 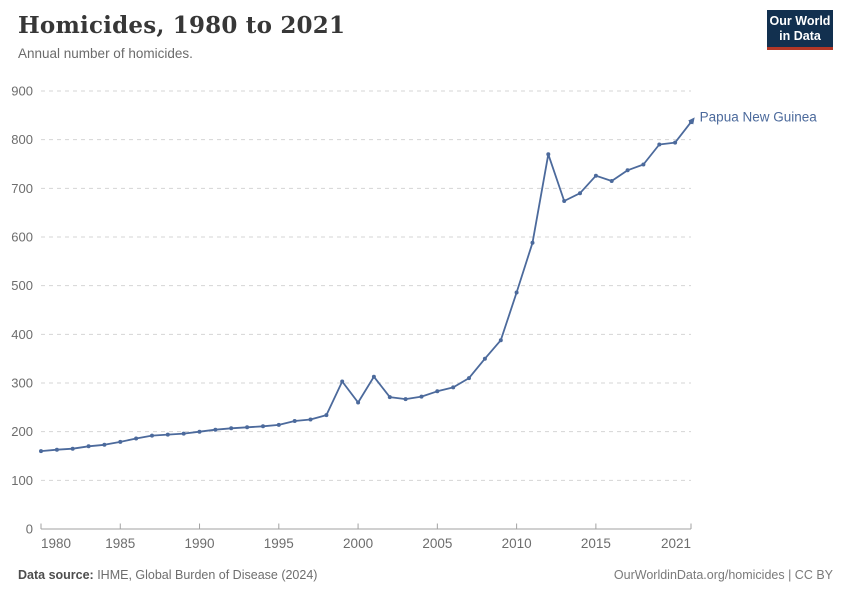 What do you see at coordinates (22, 431) in the screenshot?
I see `y-tick-label: 200` at bounding box center [22, 431].